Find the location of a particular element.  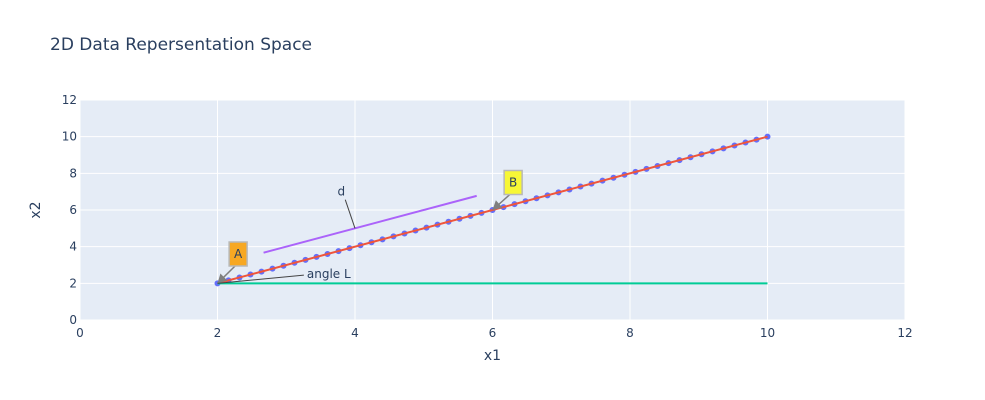

annotation-2: d is located at coordinates (346, 207).